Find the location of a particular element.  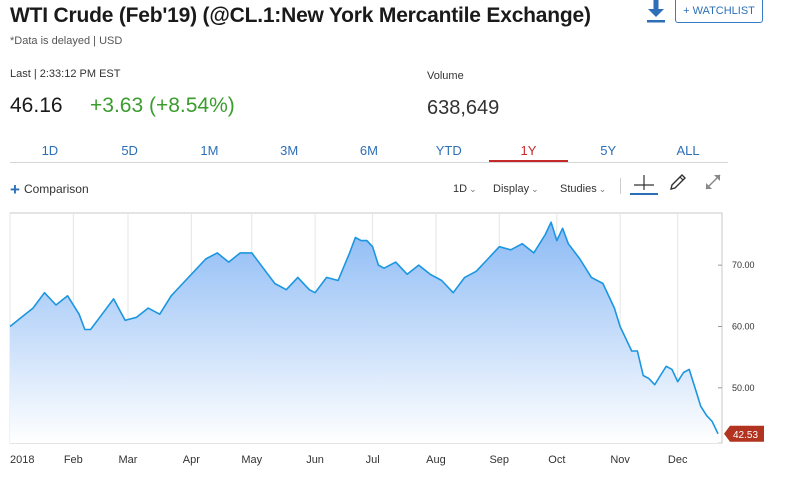

tab-ytd: YTD is located at coordinates (448, 150).